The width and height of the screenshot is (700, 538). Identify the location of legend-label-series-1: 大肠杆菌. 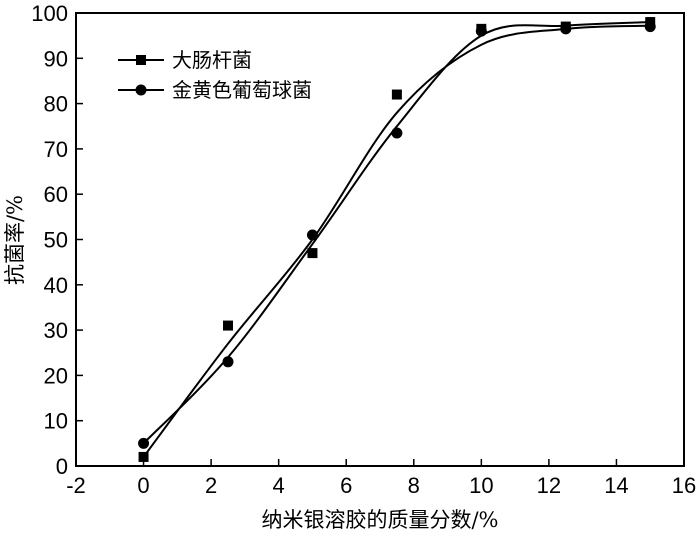
(212, 60).